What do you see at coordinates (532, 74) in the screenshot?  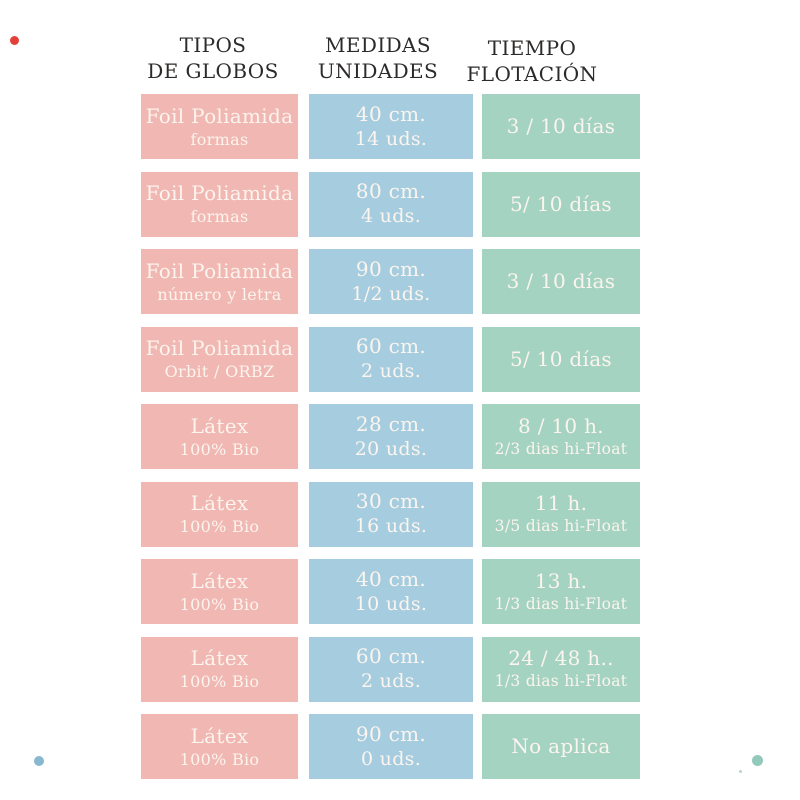 I see `header-tiempo-line2: FLOTACIÓN` at bounding box center [532, 74].